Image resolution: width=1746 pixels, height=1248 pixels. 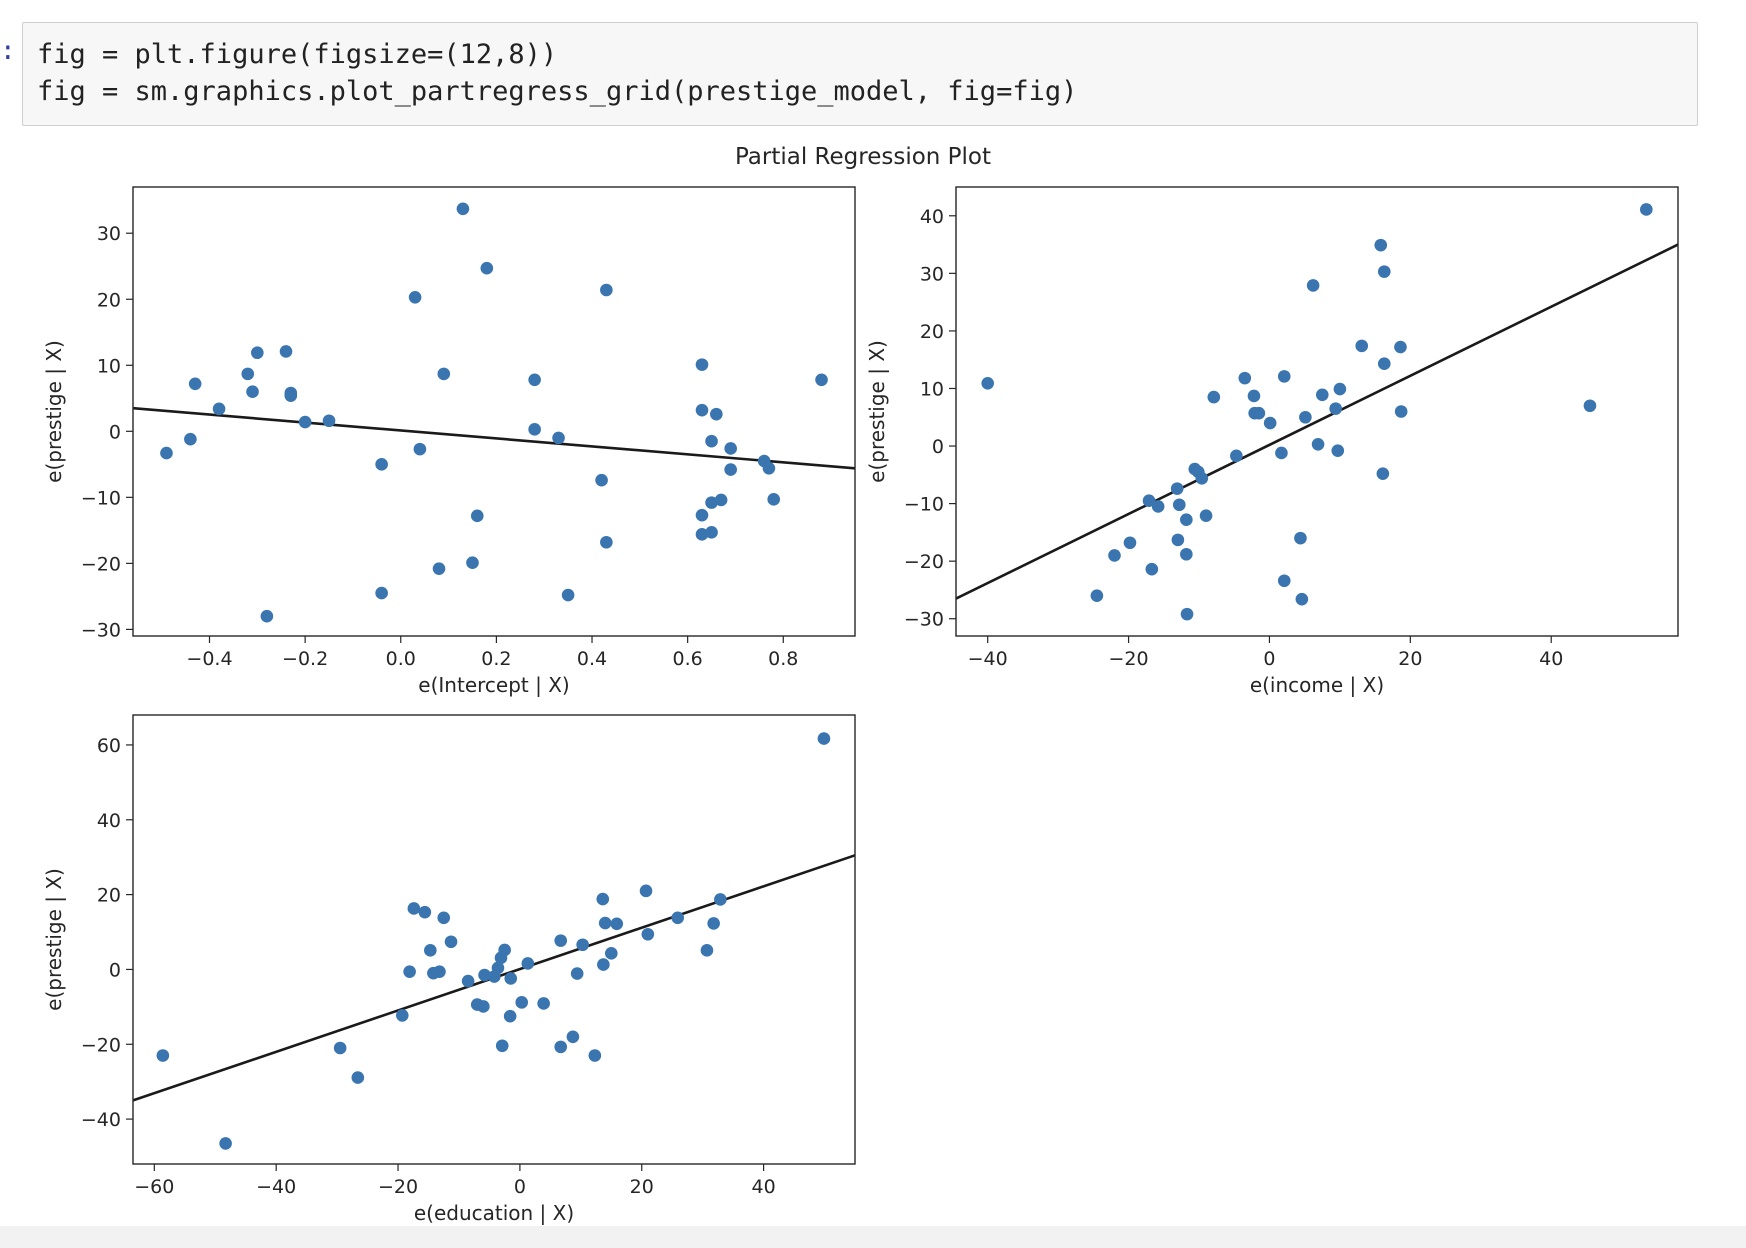 I want to click on y-tick-label: −40, so click(x=101, y=1120).